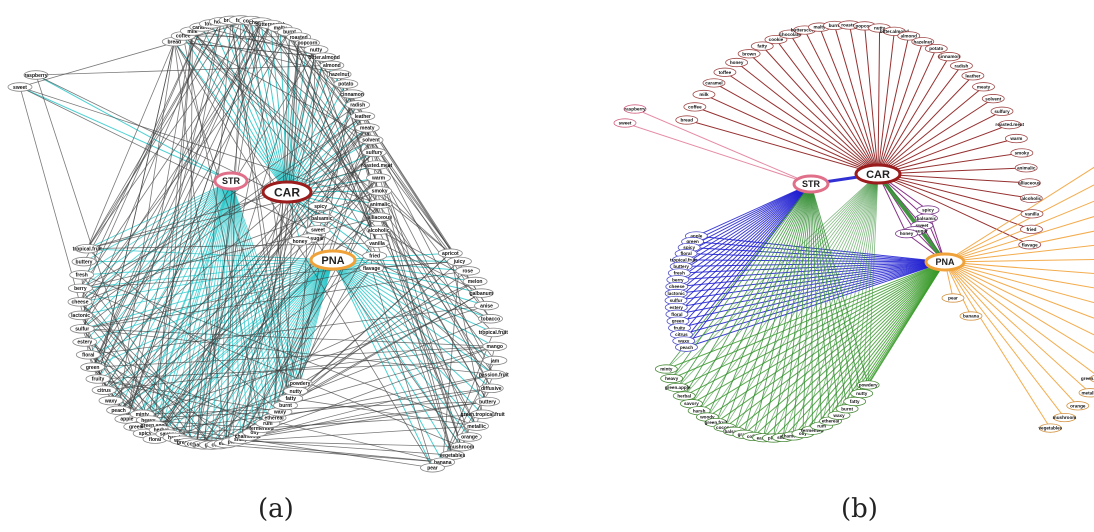 The image size is (1094, 532). I want to click on svg-text: burnt, so click(289, 33).